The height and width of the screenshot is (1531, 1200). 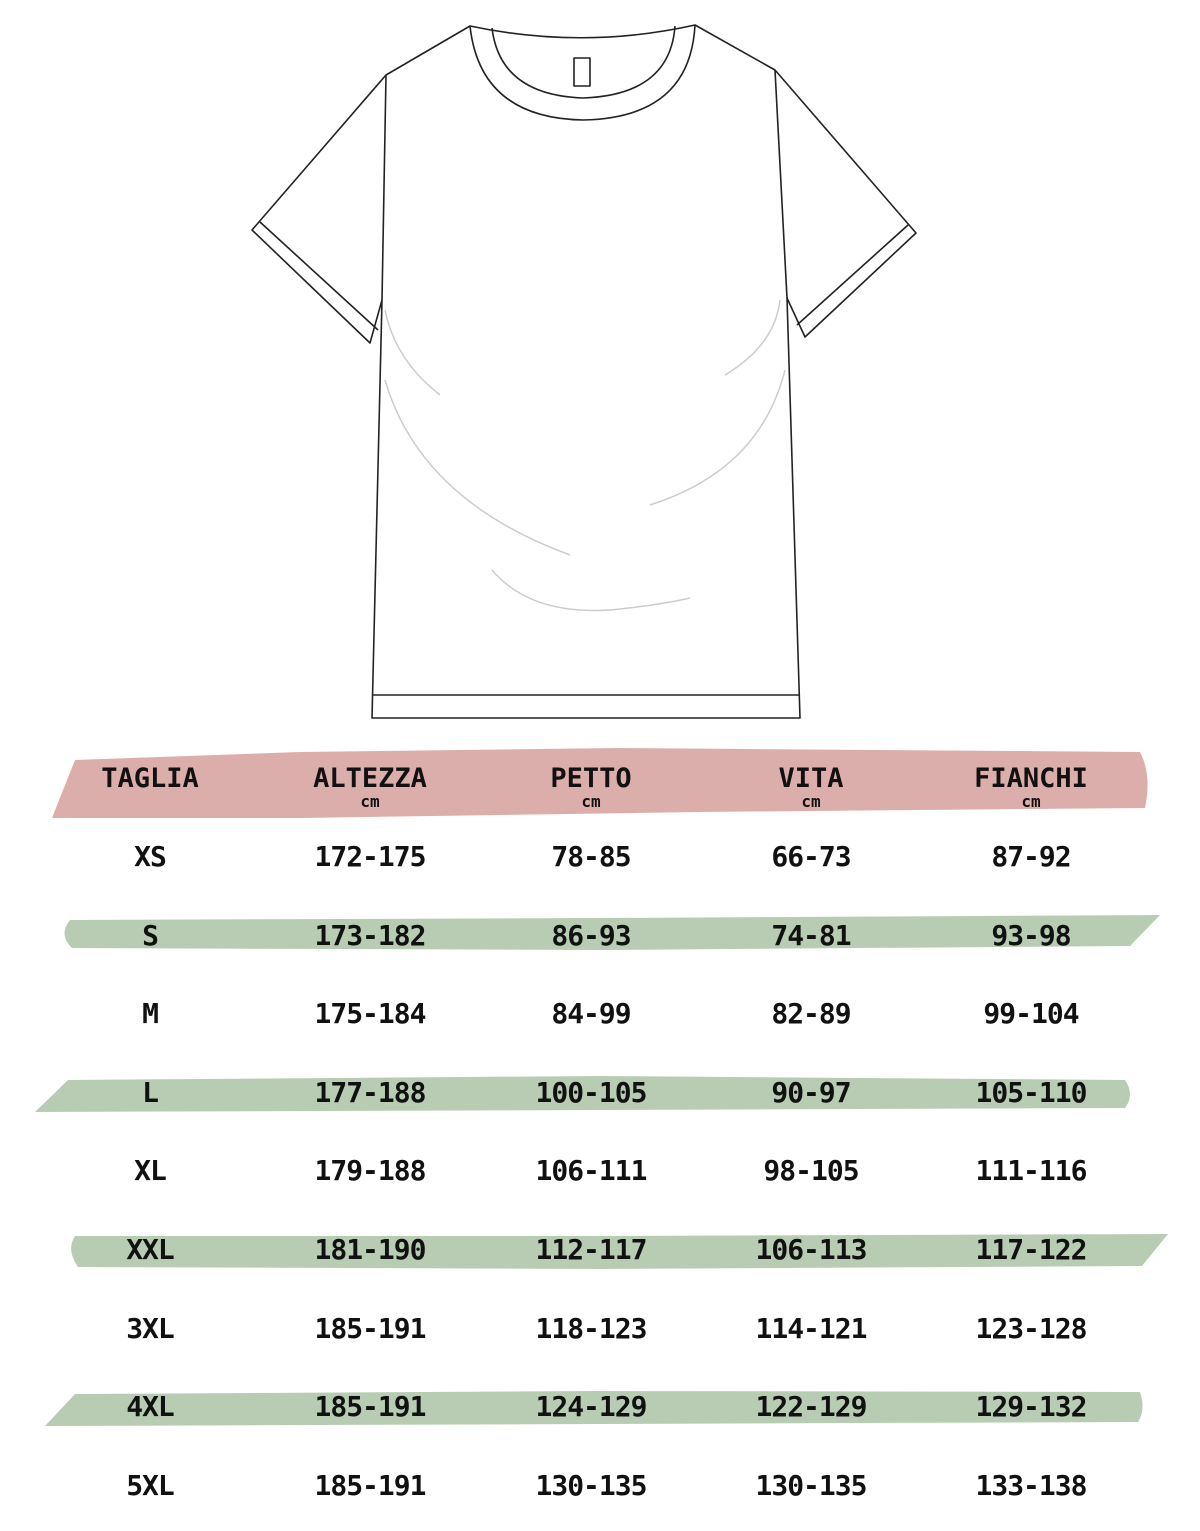 What do you see at coordinates (1031, 1092) in the screenshot?
I see `cell-fianchi: 105-110` at bounding box center [1031, 1092].